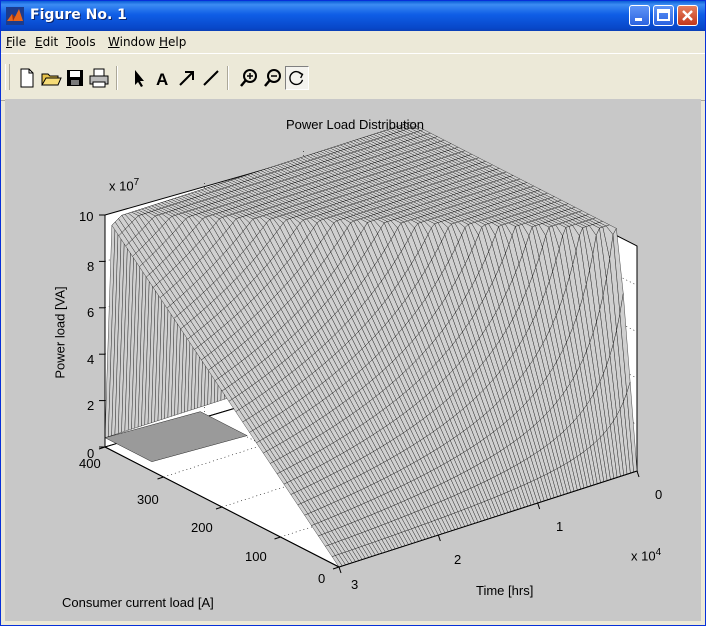 The width and height of the screenshot is (706, 626). Describe the element at coordinates (27, 78) in the screenshot. I see `new-file-icon` at that location.